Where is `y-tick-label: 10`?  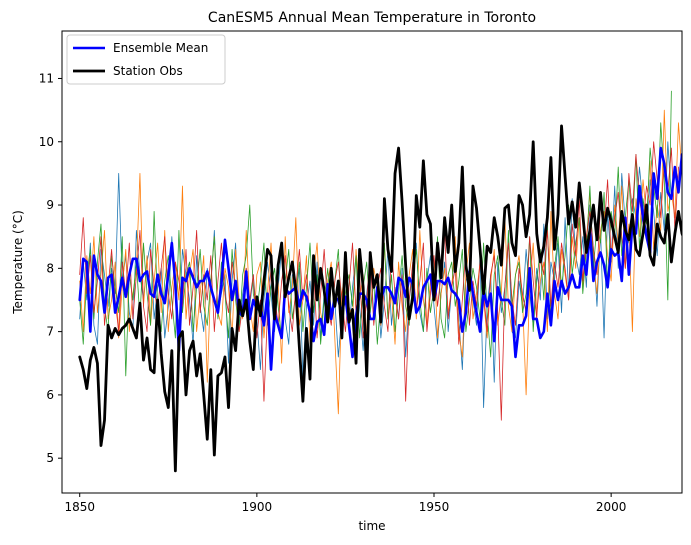 y-tick-label: 10 is located at coordinates (46, 142).